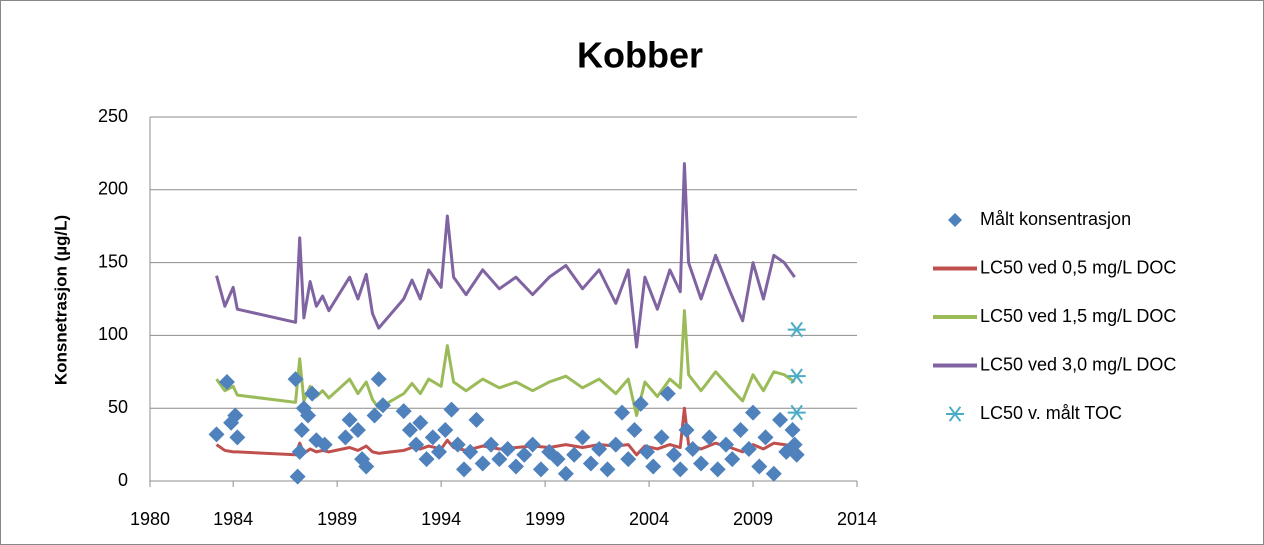  Describe the element at coordinates (753, 519) in the screenshot. I see `x-tick-label: 2009` at that location.